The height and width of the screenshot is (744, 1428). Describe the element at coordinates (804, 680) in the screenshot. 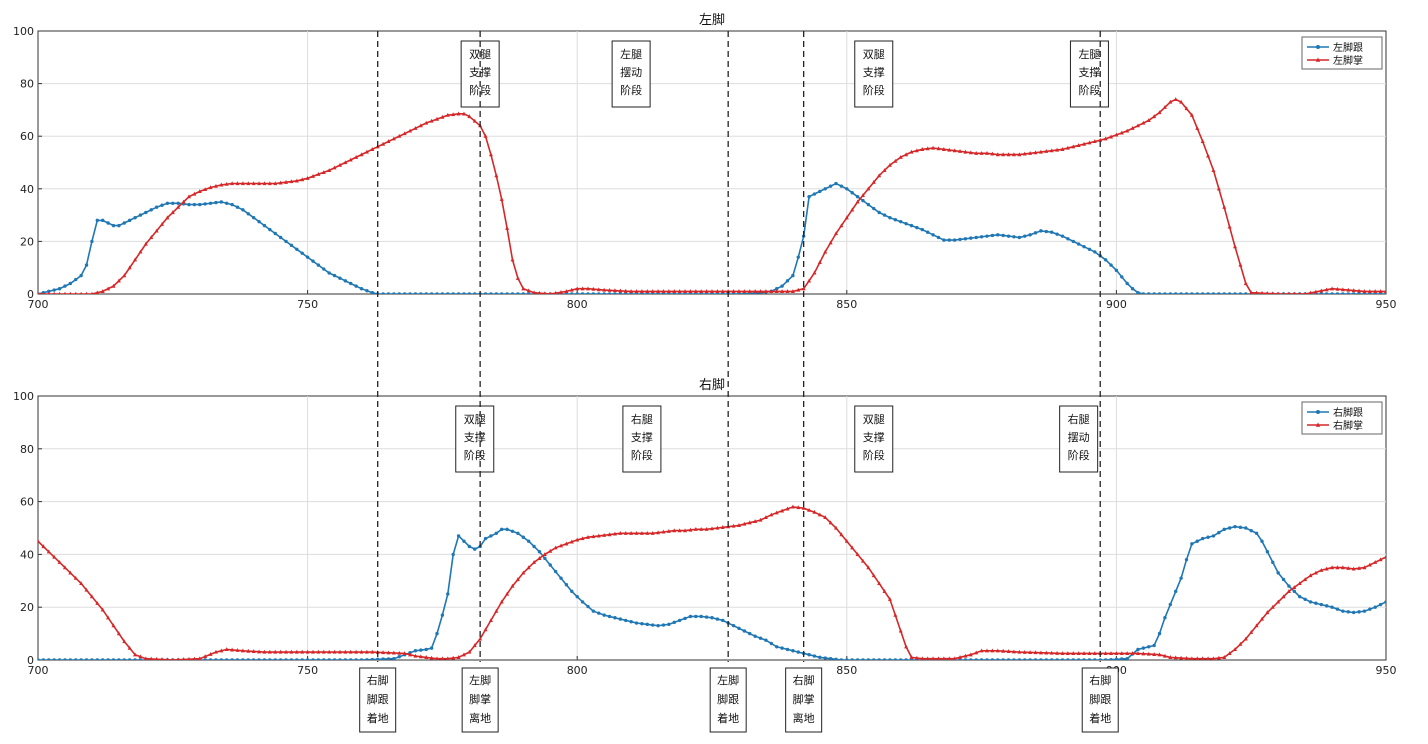

I see `event-label-text: 右脚` at that location.